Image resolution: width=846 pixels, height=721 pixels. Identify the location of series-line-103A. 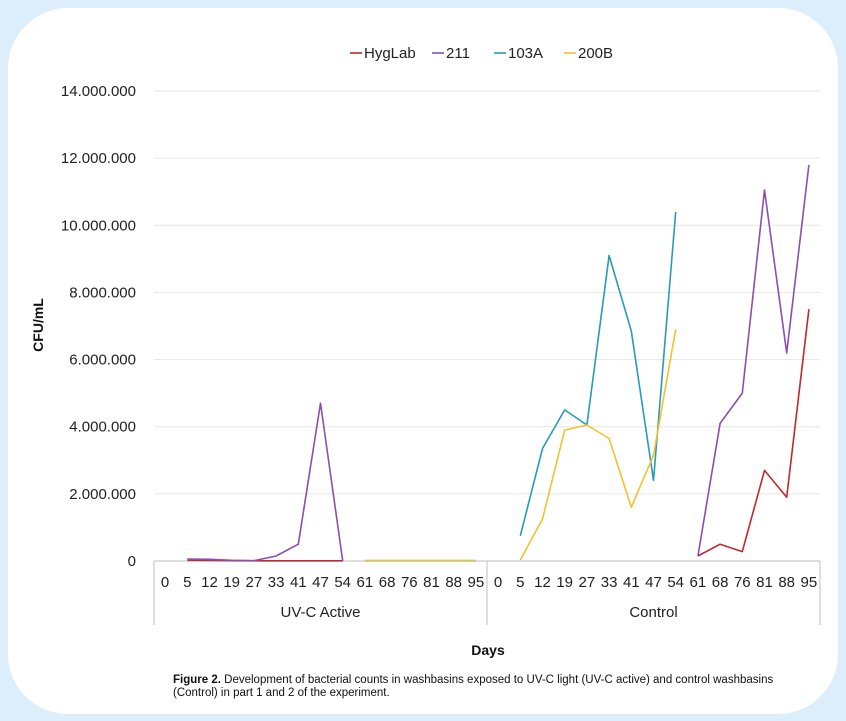
(598, 373).